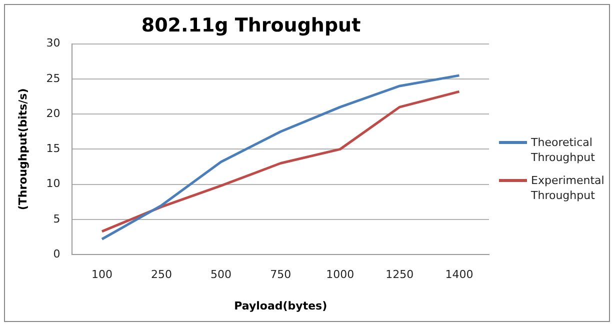  Describe the element at coordinates (281, 275) in the screenshot. I see `x-tick-label: 750` at that location.